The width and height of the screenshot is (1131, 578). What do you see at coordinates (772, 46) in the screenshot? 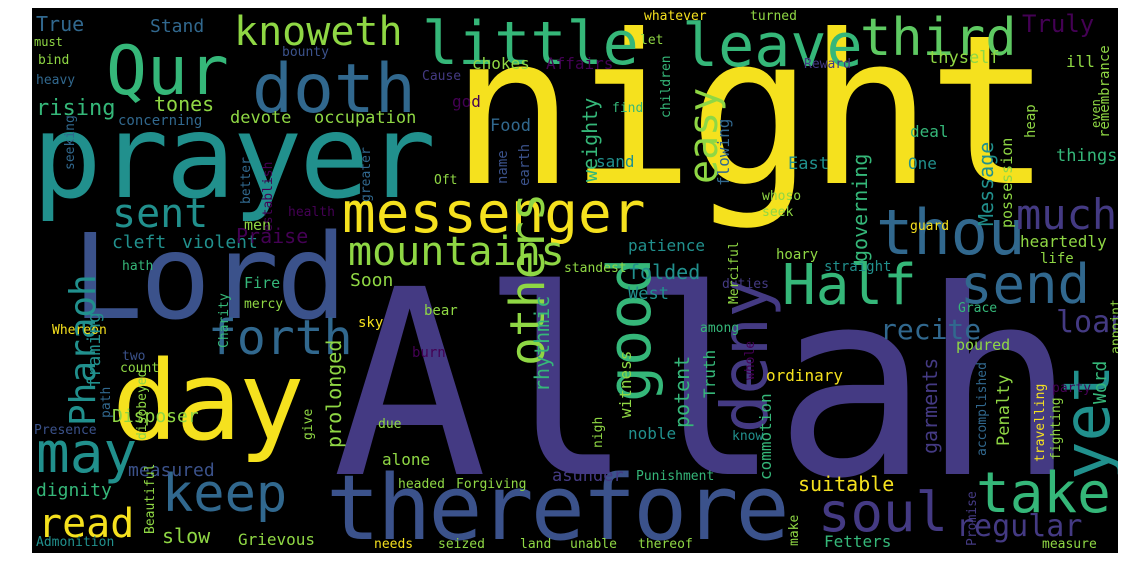
I see `word-leave: leave` at bounding box center [772, 46].